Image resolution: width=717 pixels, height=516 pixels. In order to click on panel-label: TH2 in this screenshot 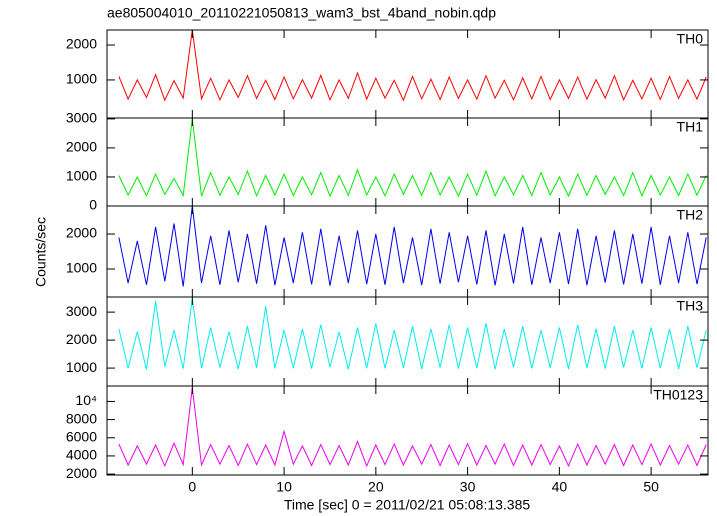, I will do `click(690, 215)`.